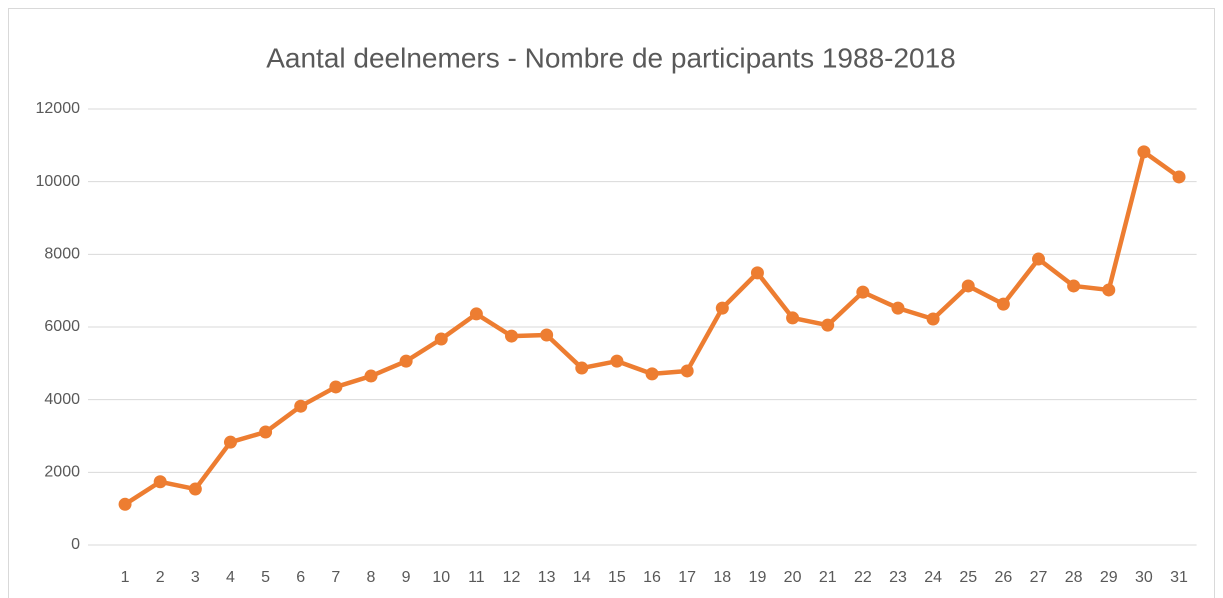 The height and width of the screenshot is (598, 1223). Describe the element at coordinates (582, 577) in the screenshot. I see `x-tick-label: 14` at that location.